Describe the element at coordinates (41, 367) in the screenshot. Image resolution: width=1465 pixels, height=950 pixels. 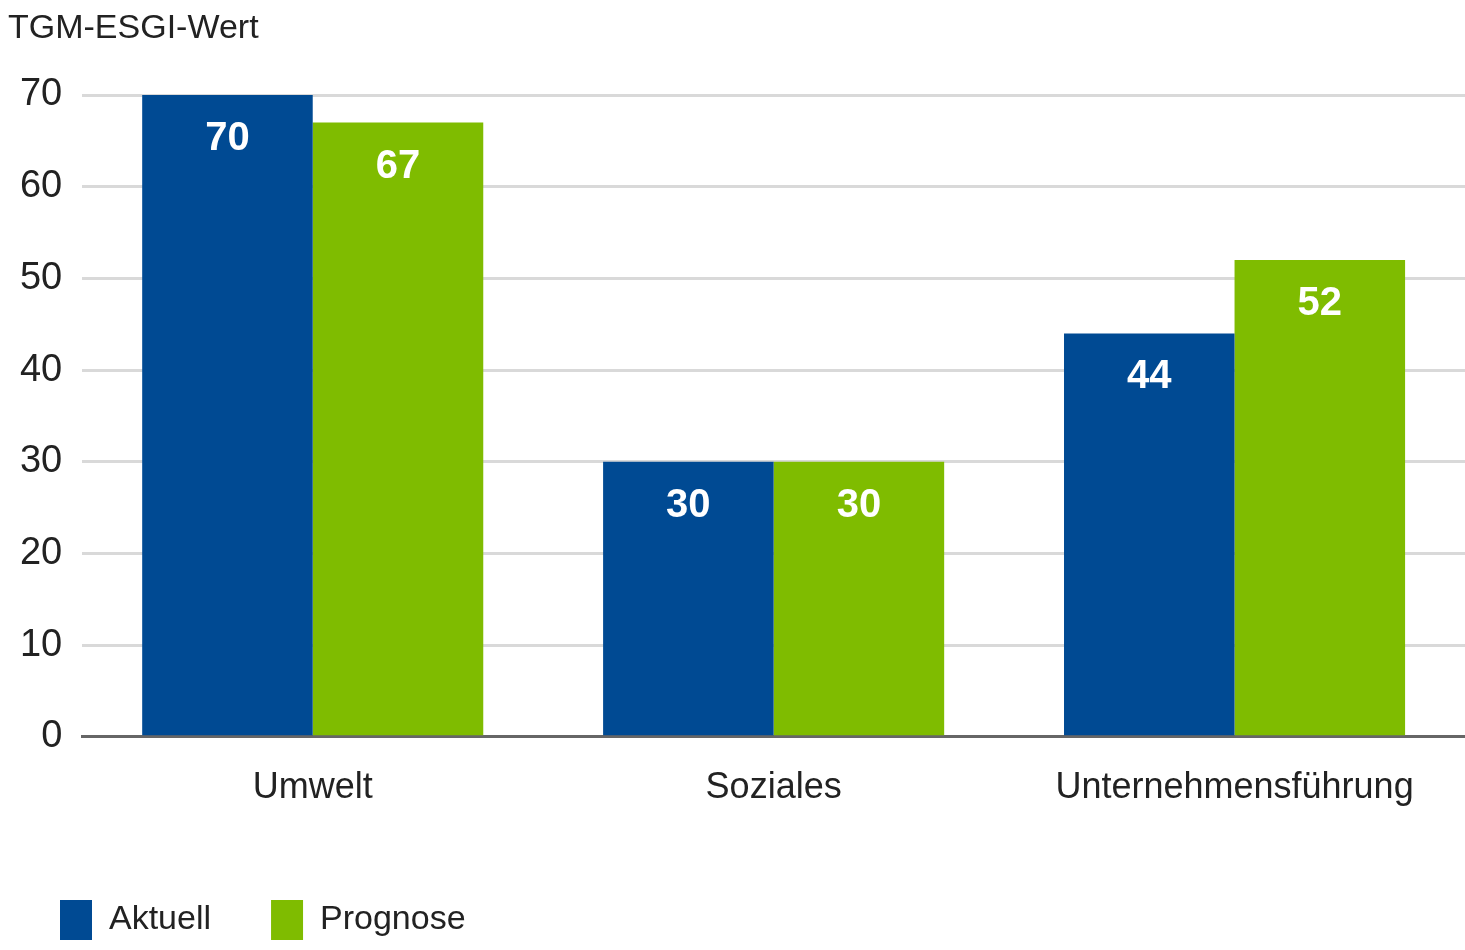
I see `y-tick-label: 40` at that location.